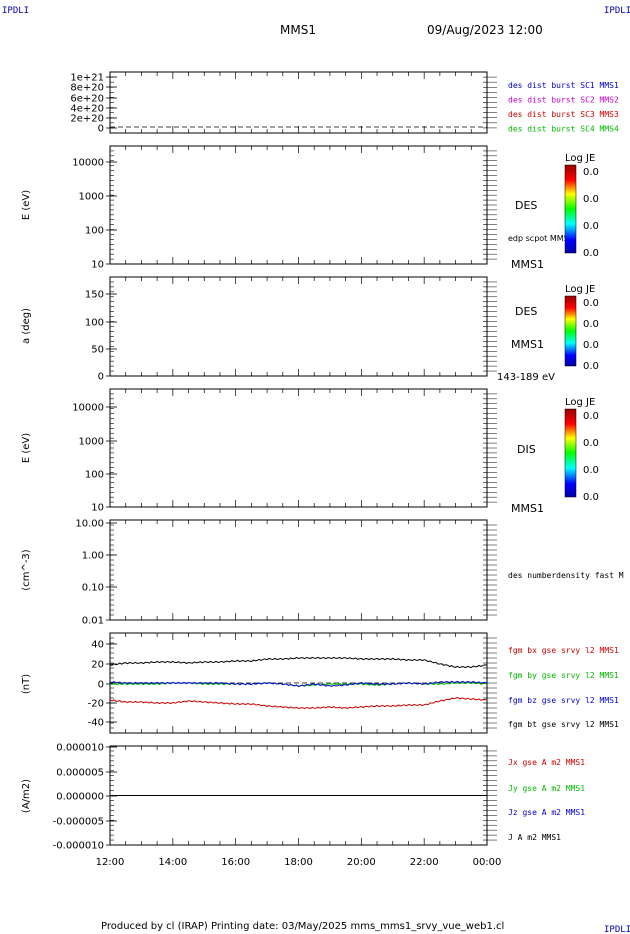  I want to click on y-tick-label: 0.000010, so click(80, 748).